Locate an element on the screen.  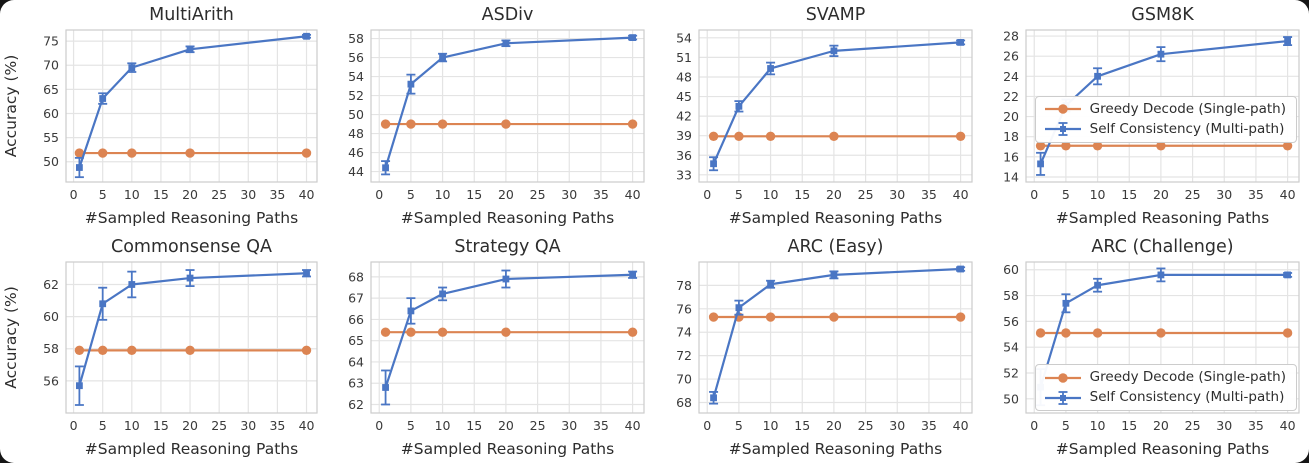
y-tick-label: 70 is located at coordinates (684, 379).